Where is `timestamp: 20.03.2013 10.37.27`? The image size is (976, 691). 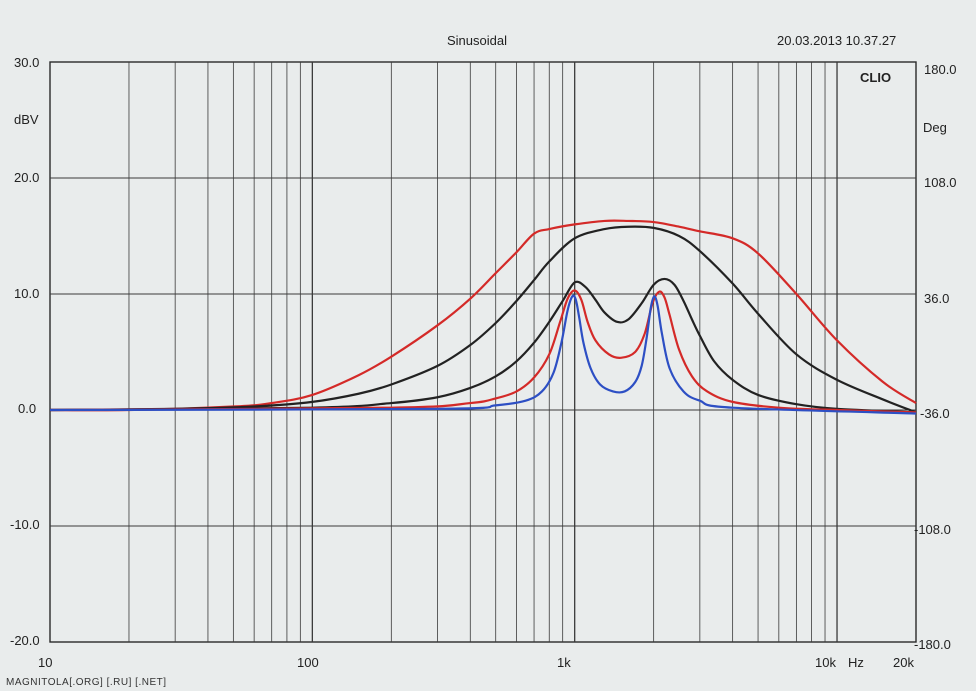 timestamp: 20.03.2013 10.37.27 is located at coordinates (837, 40).